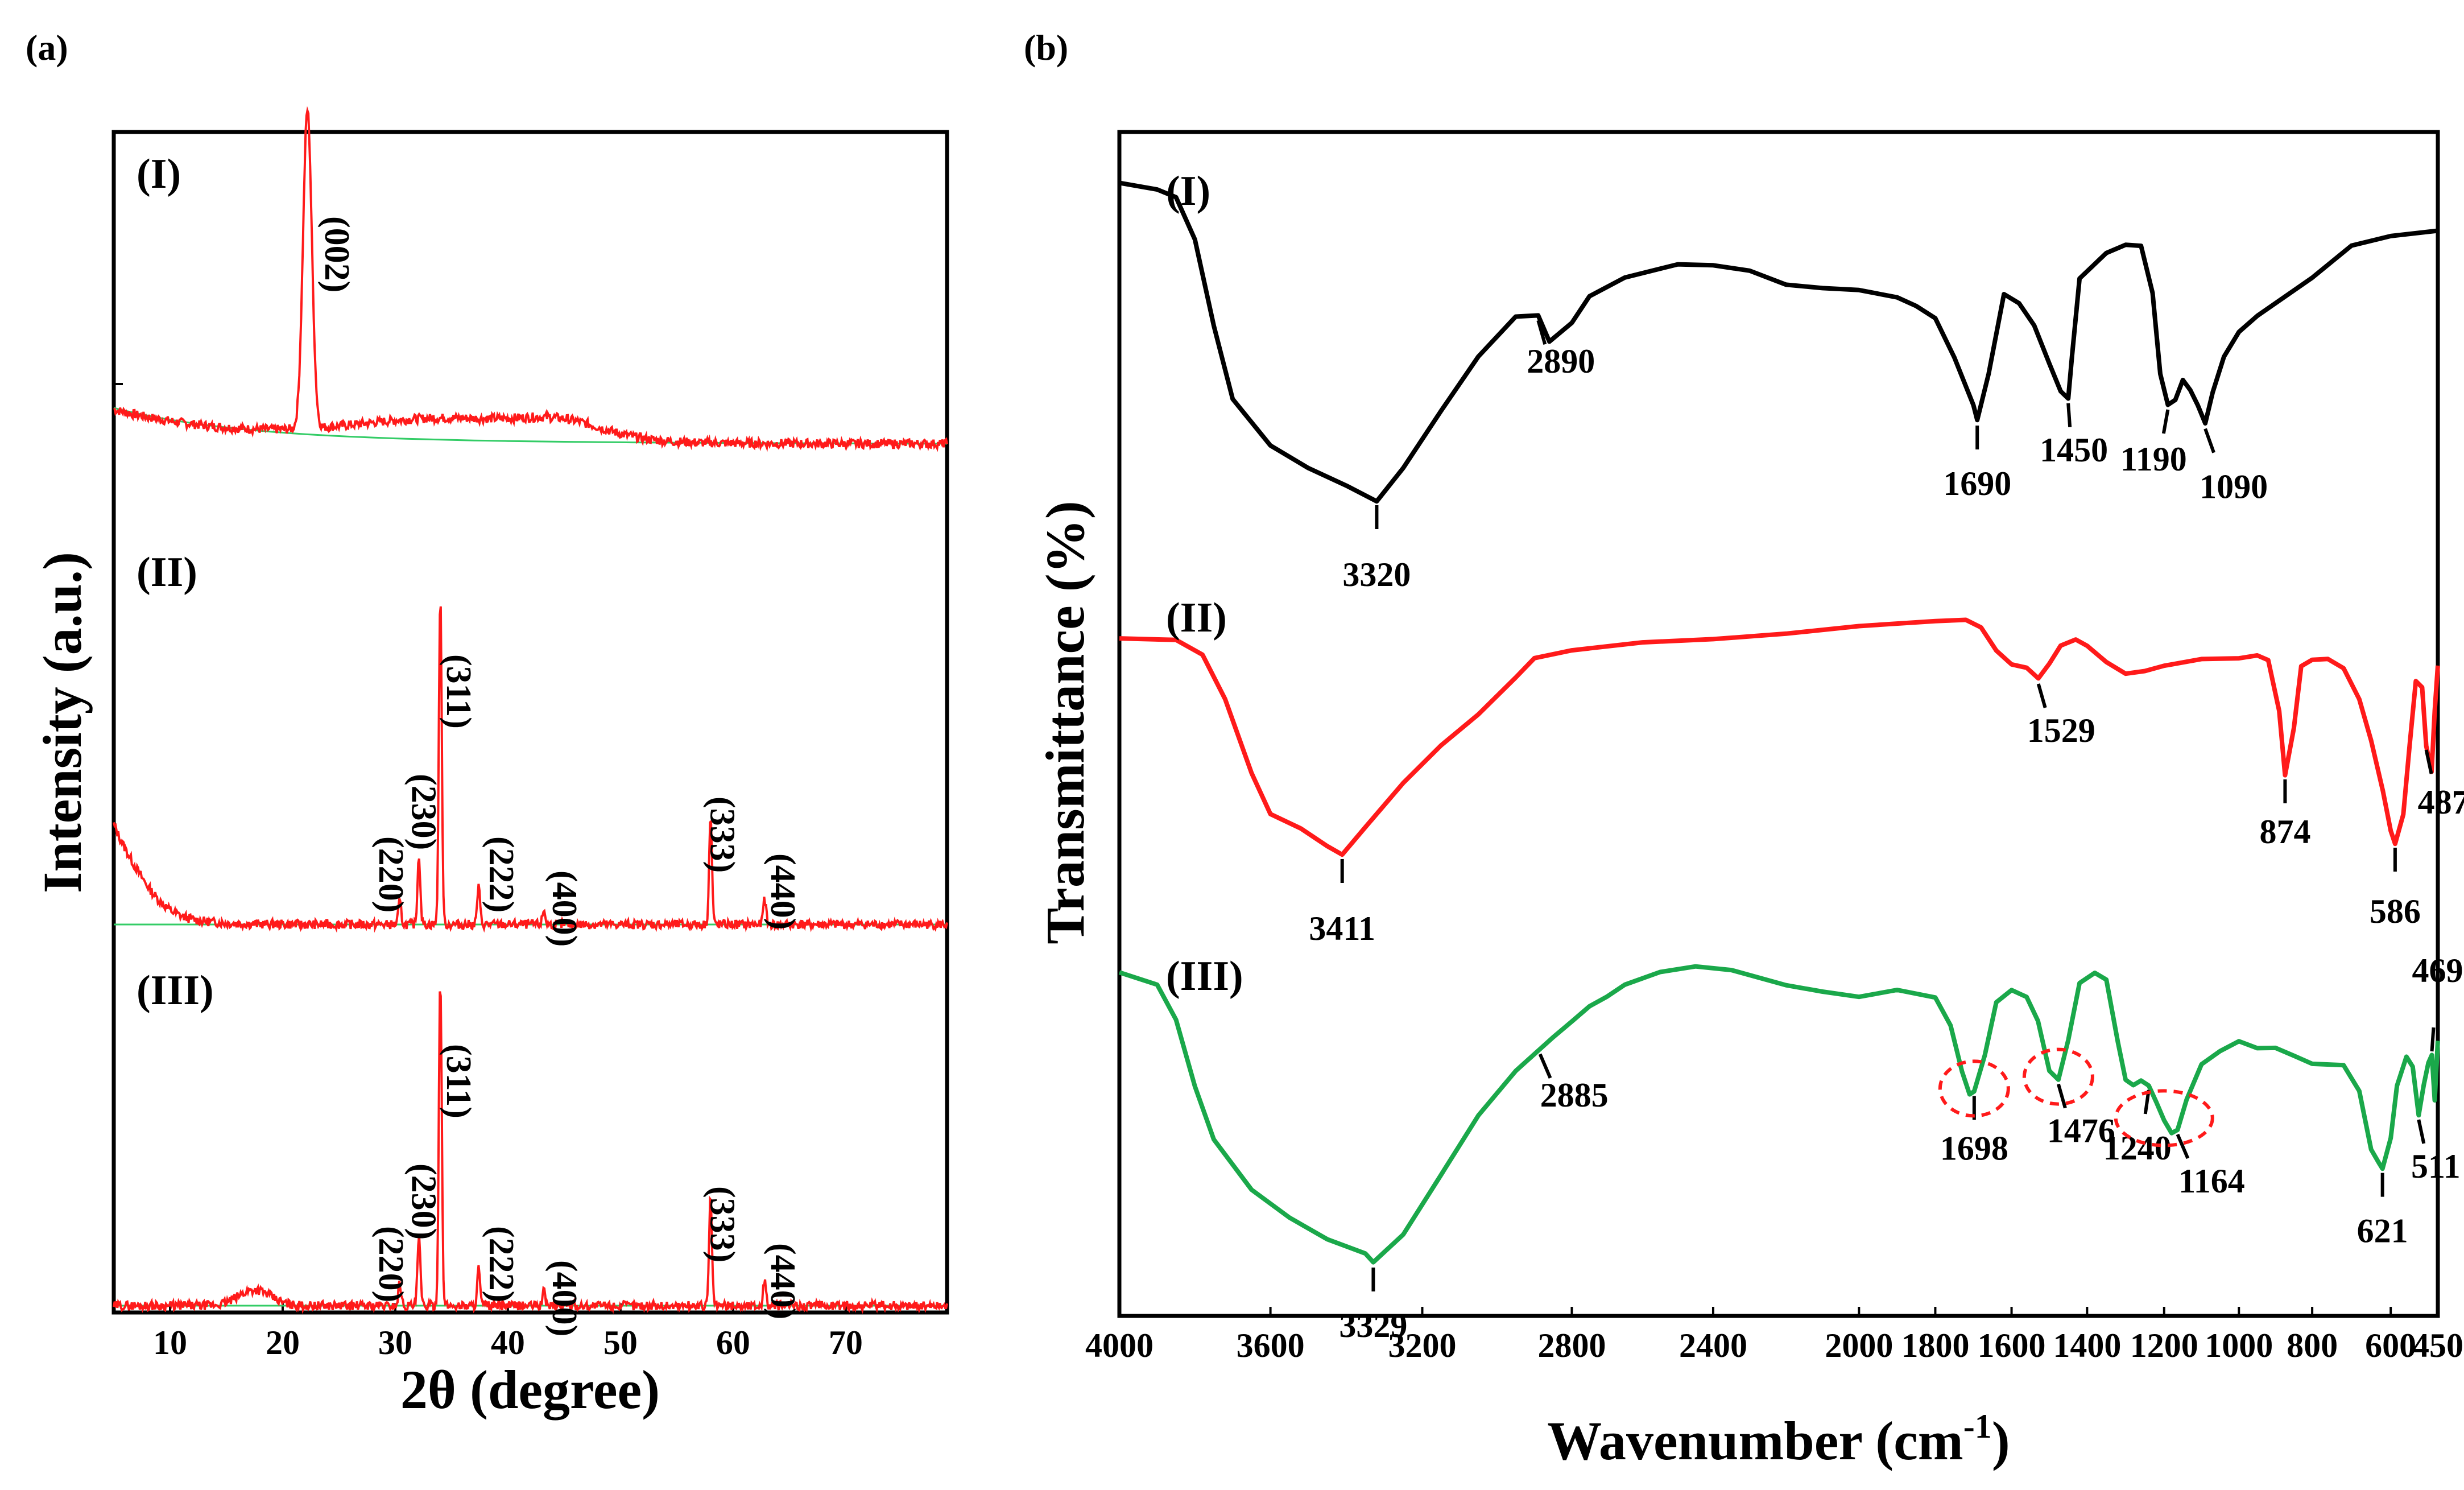 This screenshot has width=2464, height=1490. I want to click on ftir-peak-label: 1450, so click(2074, 450).